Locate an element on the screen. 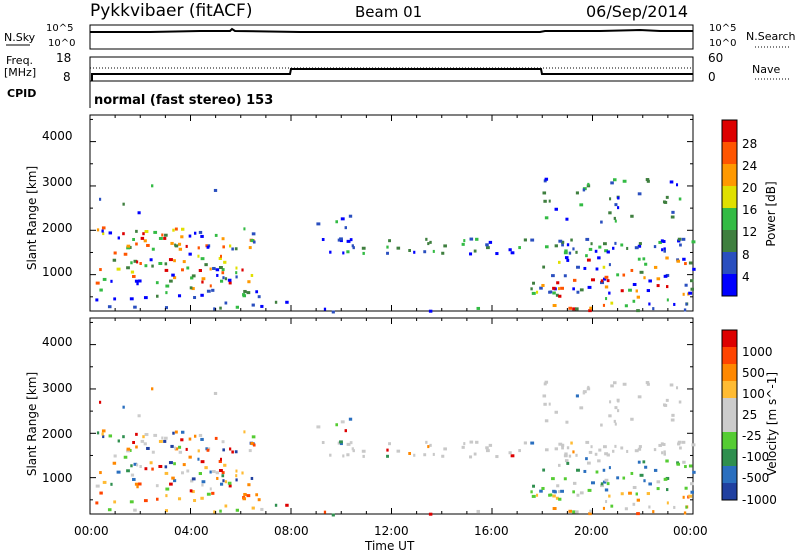  date-title: 06/Sep/2014 is located at coordinates (637, 11).